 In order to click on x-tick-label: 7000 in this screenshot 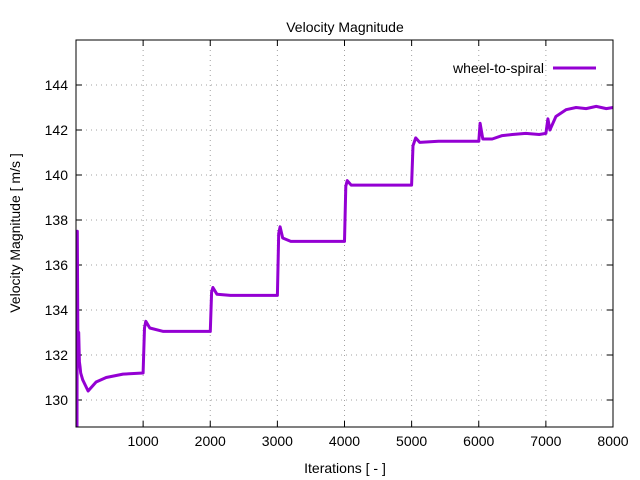, I will do `click(545, 441)`.